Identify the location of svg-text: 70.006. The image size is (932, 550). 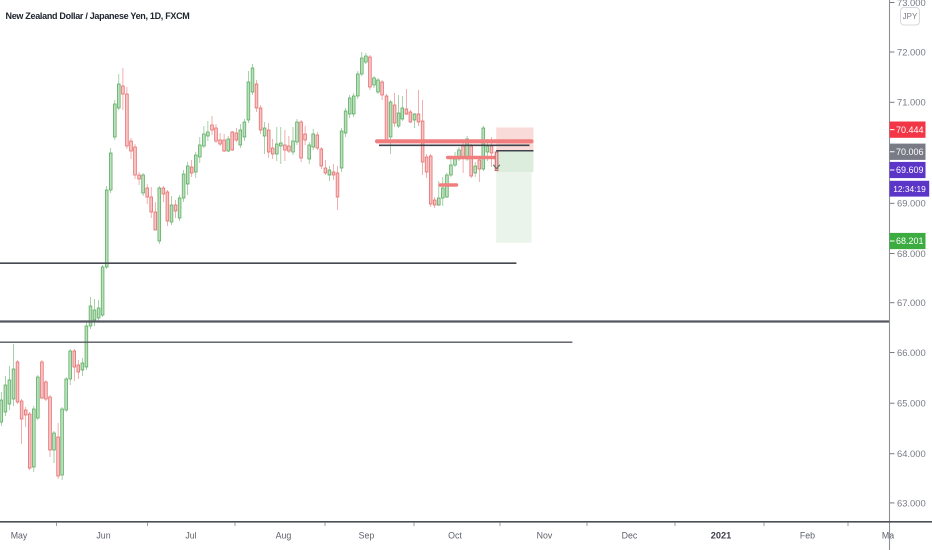
(910, 152).